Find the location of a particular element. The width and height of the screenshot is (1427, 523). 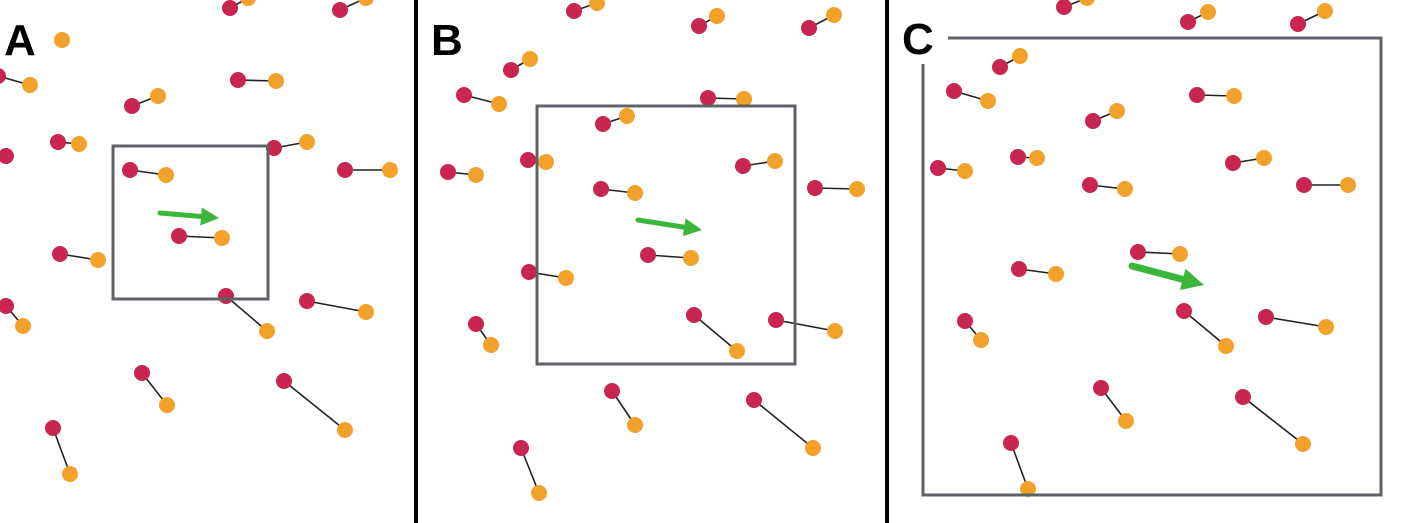

label-c-background is located at coordinates (923, 38).